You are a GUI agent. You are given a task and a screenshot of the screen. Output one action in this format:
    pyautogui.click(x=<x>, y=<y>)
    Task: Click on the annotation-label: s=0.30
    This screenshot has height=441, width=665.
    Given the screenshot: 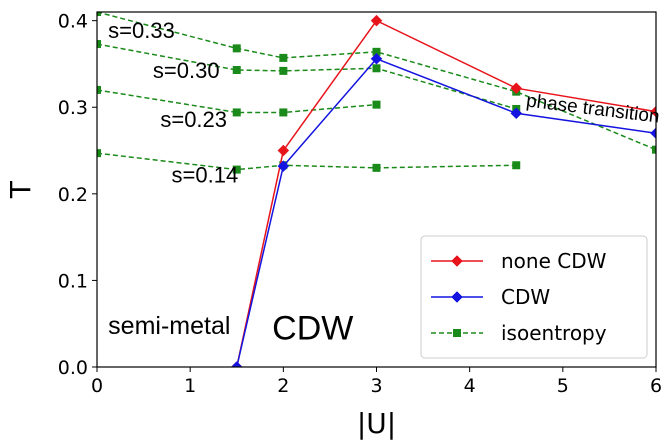 What is the action you would take?
    pyautogui.click(x=186, y=70)
    